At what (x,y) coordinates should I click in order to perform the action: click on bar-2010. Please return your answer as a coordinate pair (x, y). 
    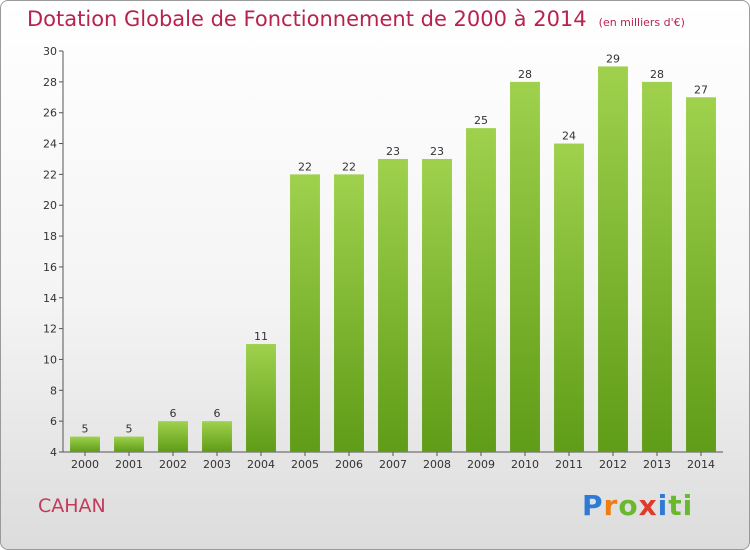
    Looking at the image, I should click on (525, 266).